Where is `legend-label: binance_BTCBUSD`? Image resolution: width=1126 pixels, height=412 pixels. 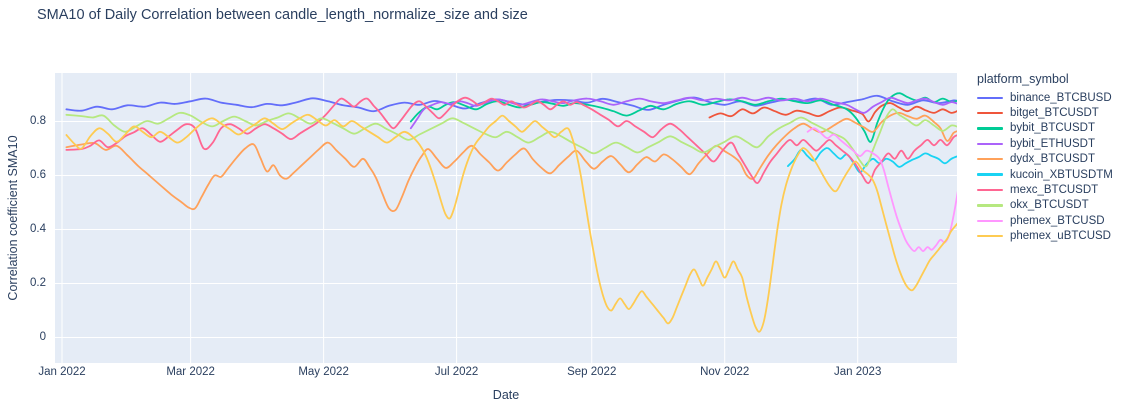
legend-label: binance_BTCBUSD is located at coordinates (1061, 97).